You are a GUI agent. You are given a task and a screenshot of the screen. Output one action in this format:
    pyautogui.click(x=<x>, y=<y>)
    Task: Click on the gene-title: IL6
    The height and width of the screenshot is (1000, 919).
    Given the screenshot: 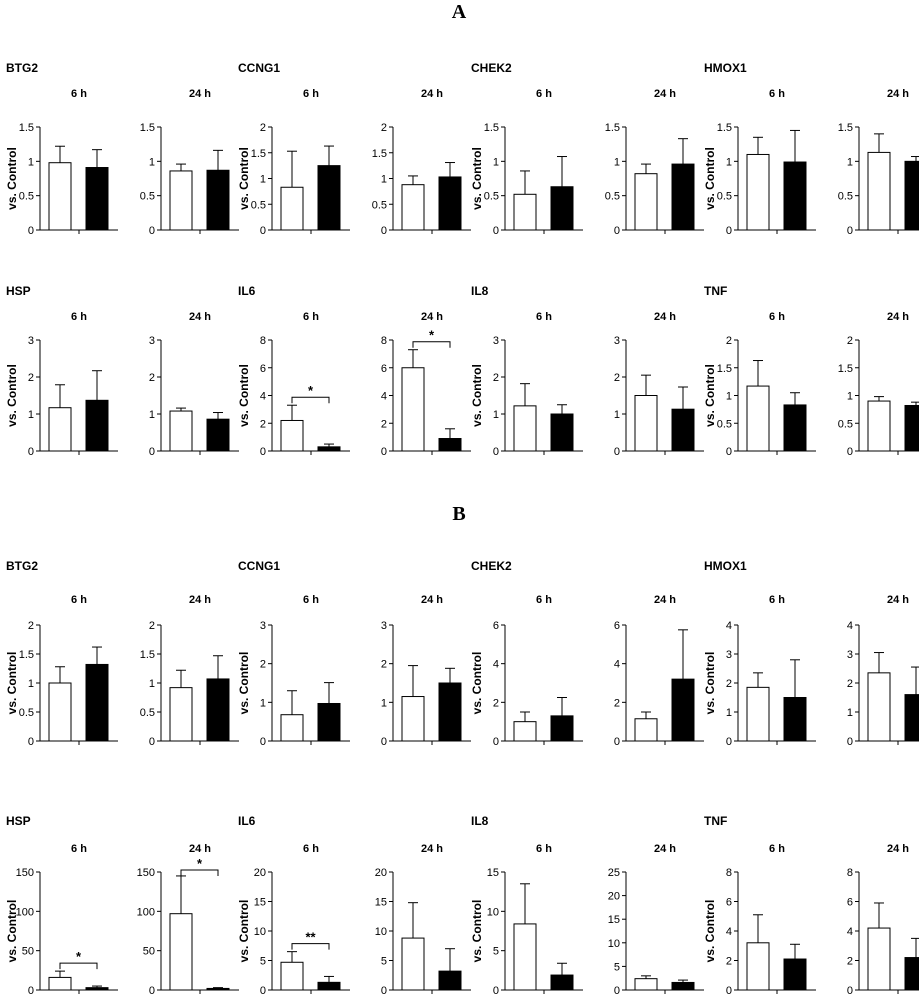 What is the action you would take?
    pyautogui.click(x=247, y=291)
    